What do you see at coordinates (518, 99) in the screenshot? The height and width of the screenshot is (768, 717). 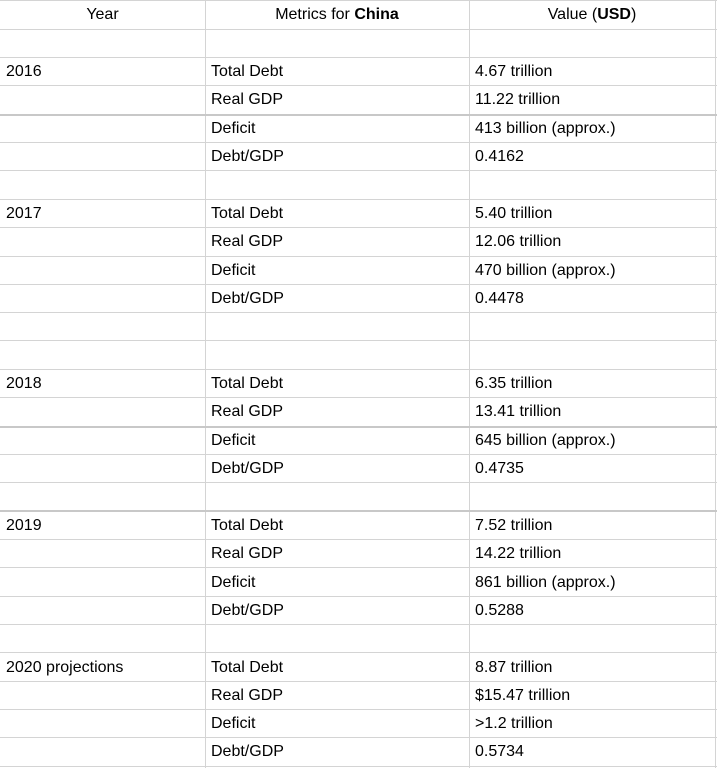 I see `value-cell: 11.22 trillion` at bounding box center [518, 99].